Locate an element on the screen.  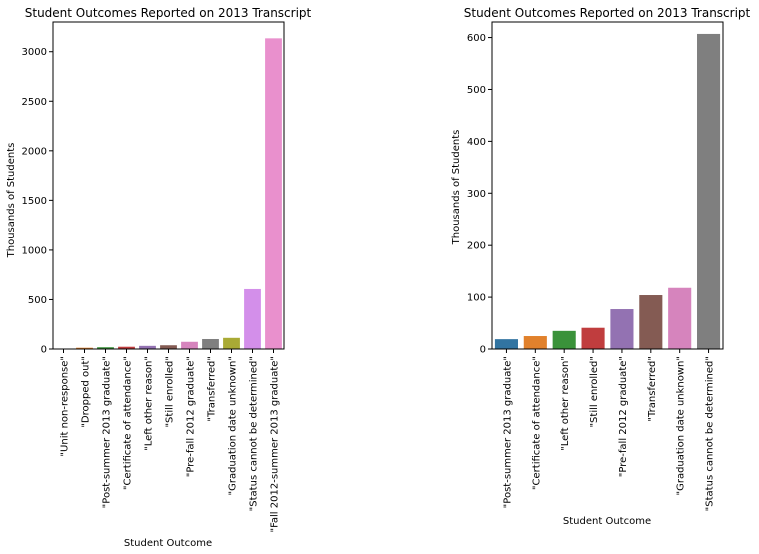
y-tick-label: 200 is located at coordinates (476, 246).